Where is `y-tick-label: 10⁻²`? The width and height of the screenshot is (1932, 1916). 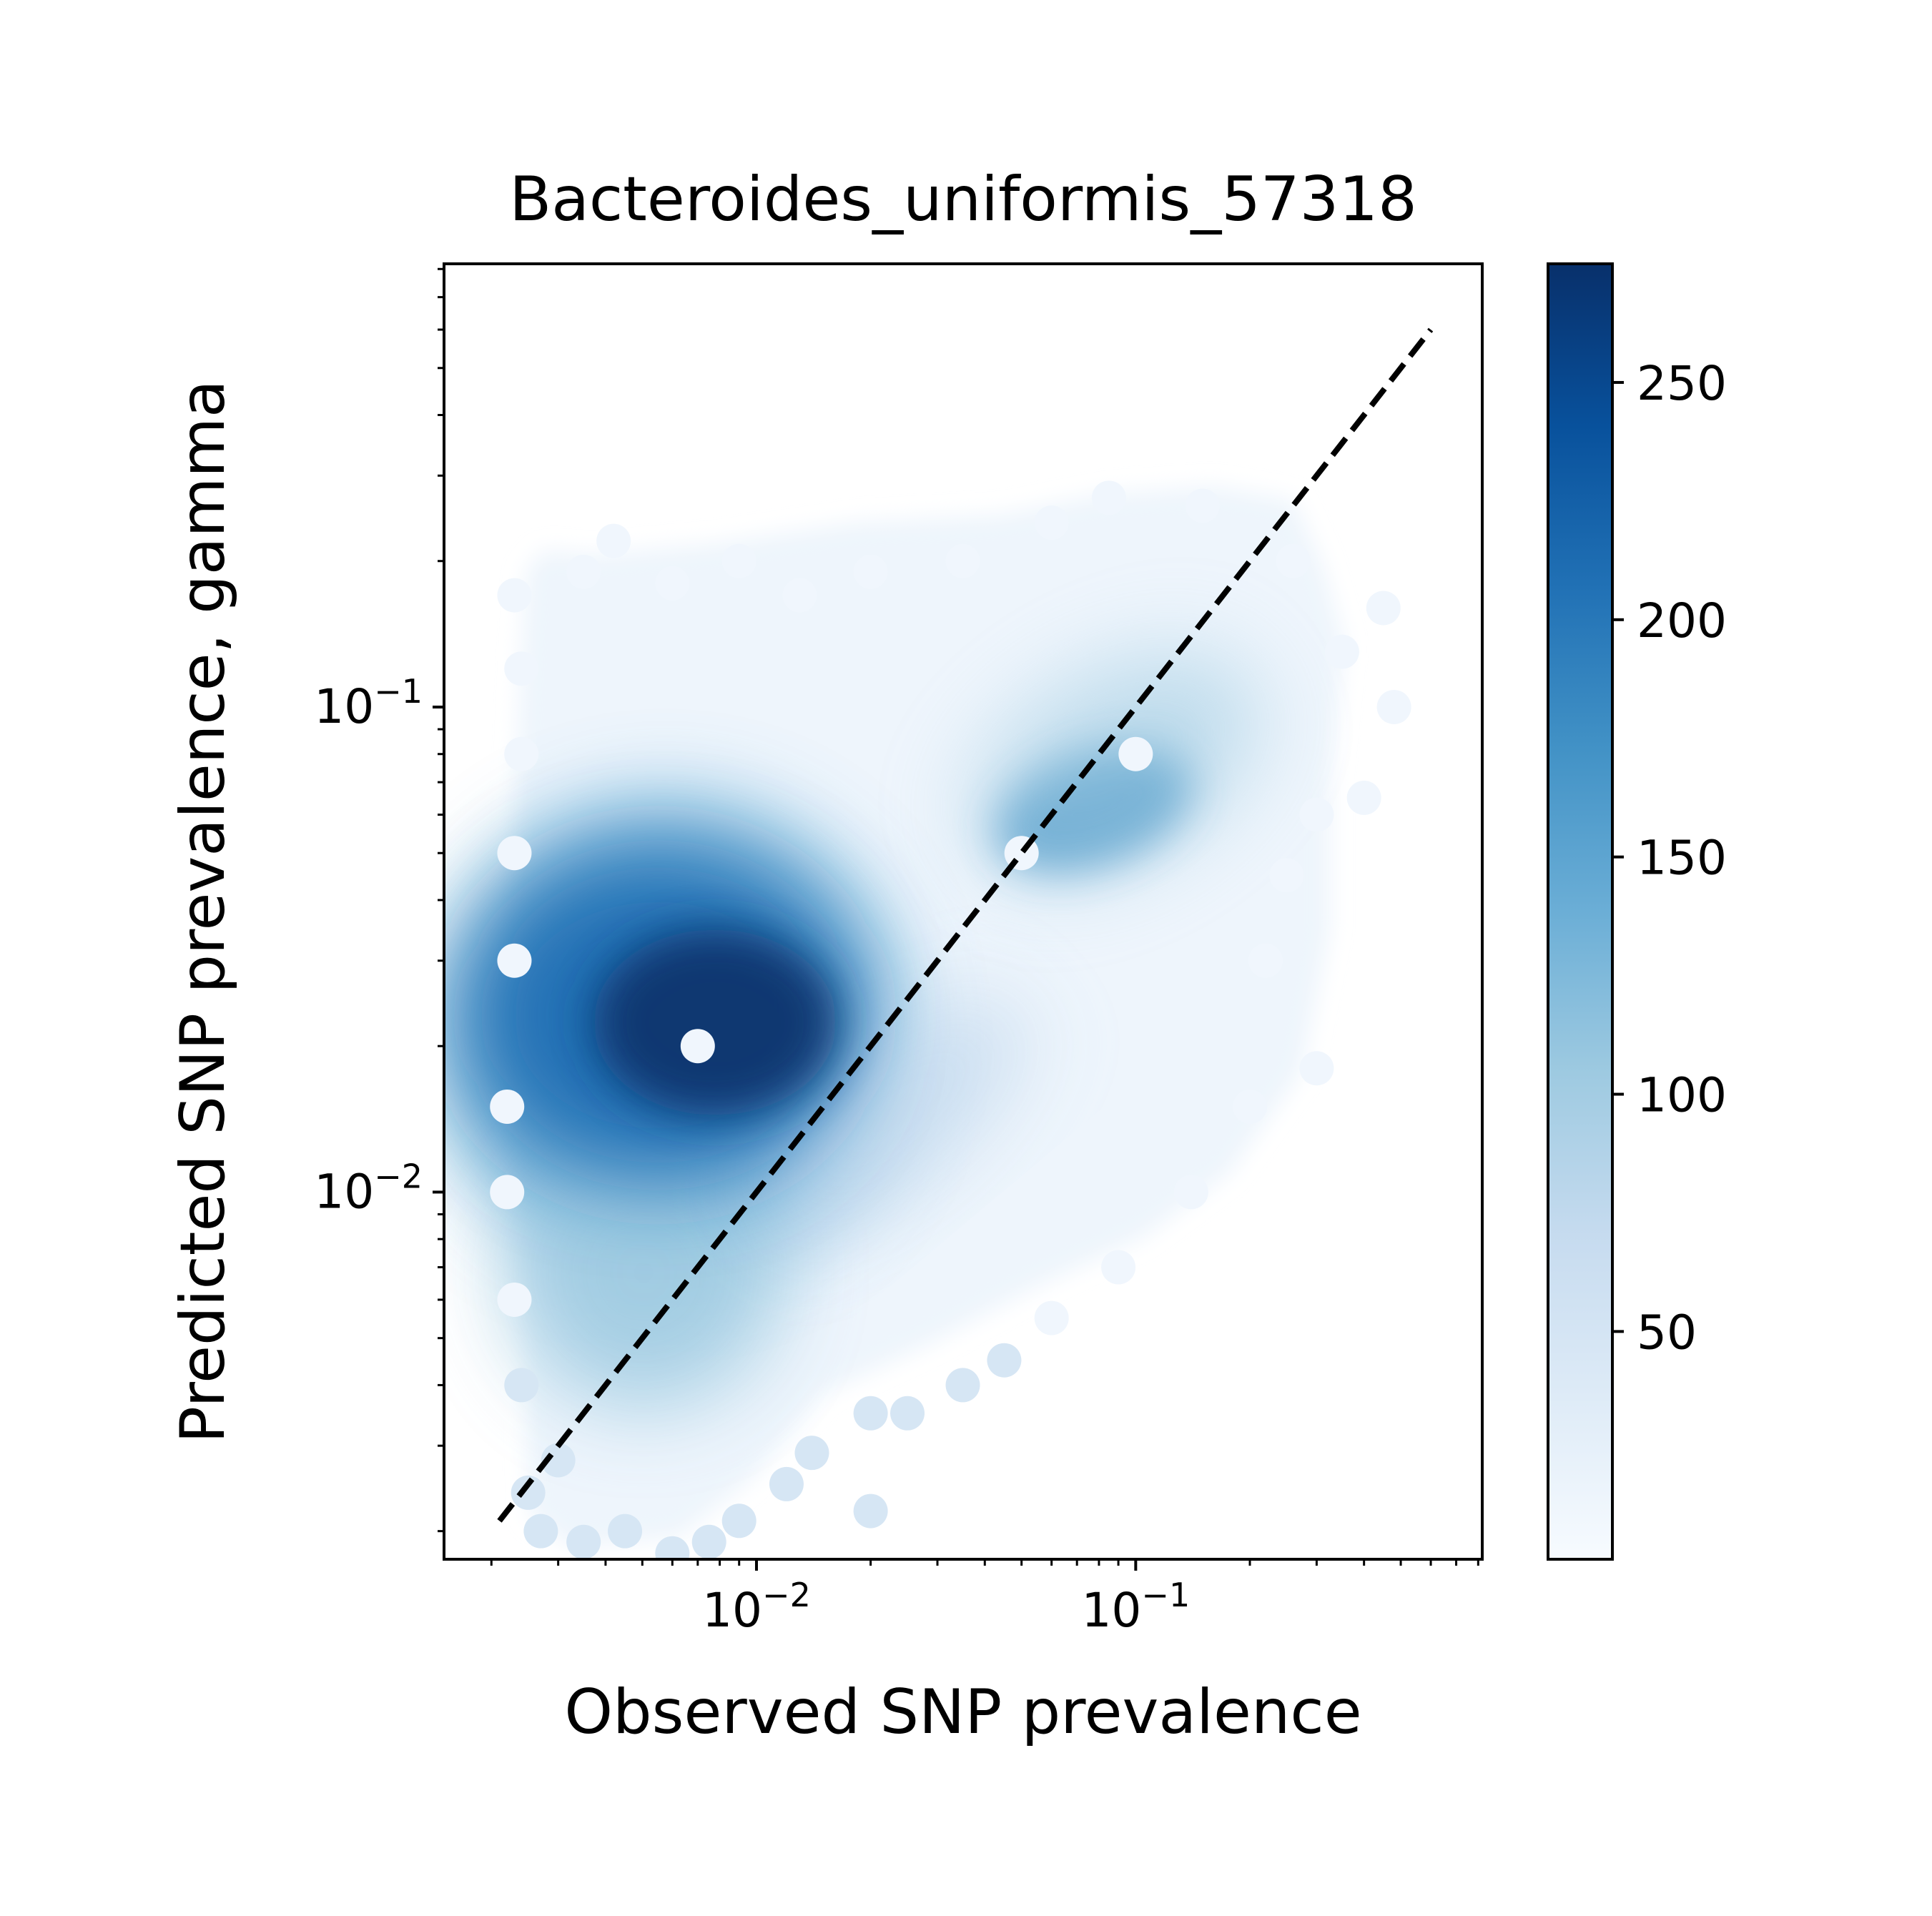 y-tick-label: 10⁻² is located at coordinates (368, 1188).